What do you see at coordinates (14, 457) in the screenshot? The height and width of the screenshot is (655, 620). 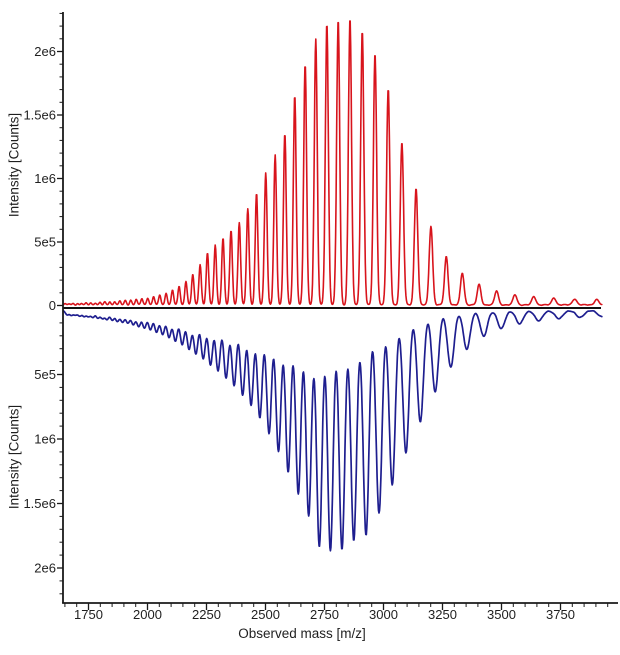 I see `y-axis-label-bottom: Intensity [Counts]` at bounding box center [14, 457].